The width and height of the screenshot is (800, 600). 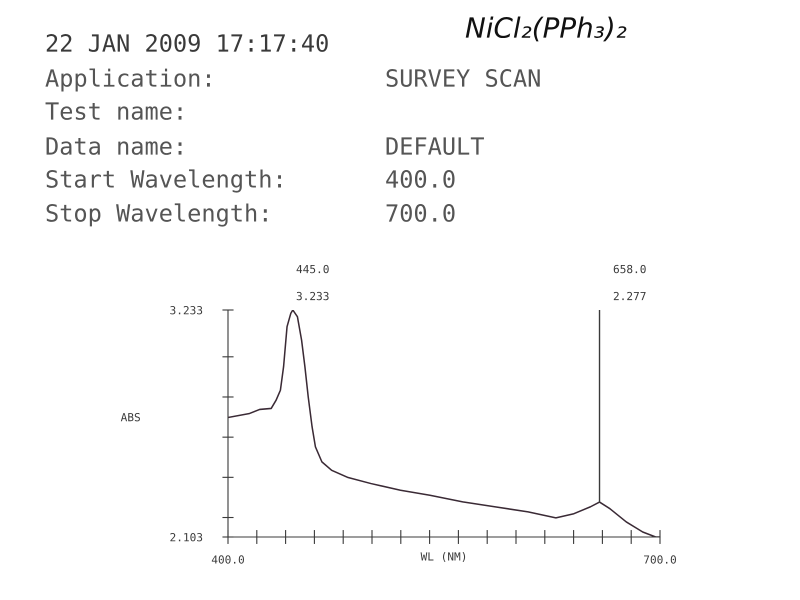 What do you see at coordinates (546, 29) in the screenshot?
I see `text: NiCl₂(PPh₃)₂` at bounding box center [546, 29].